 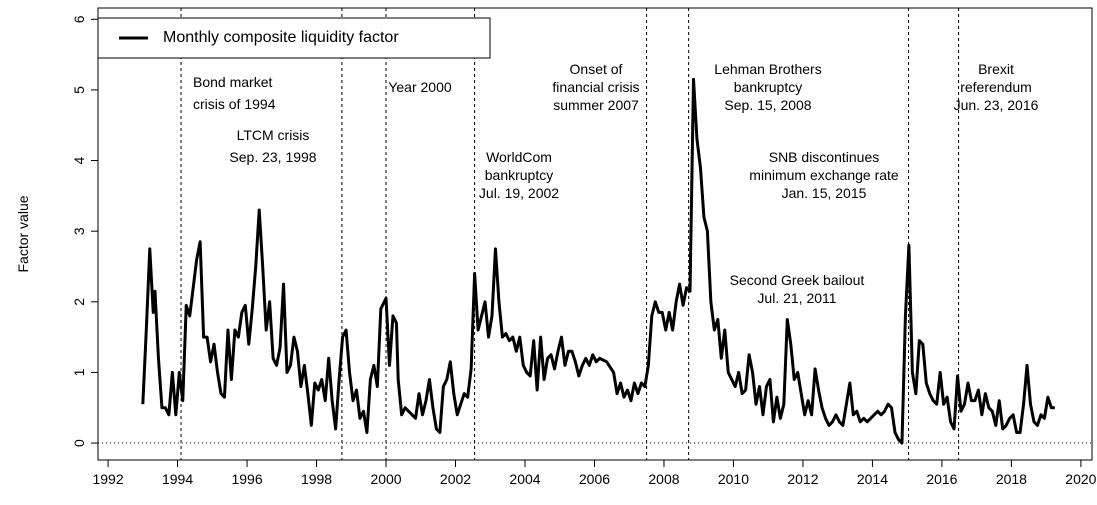 I want to click on annotation: Onset of, so click(x=596, y=69).